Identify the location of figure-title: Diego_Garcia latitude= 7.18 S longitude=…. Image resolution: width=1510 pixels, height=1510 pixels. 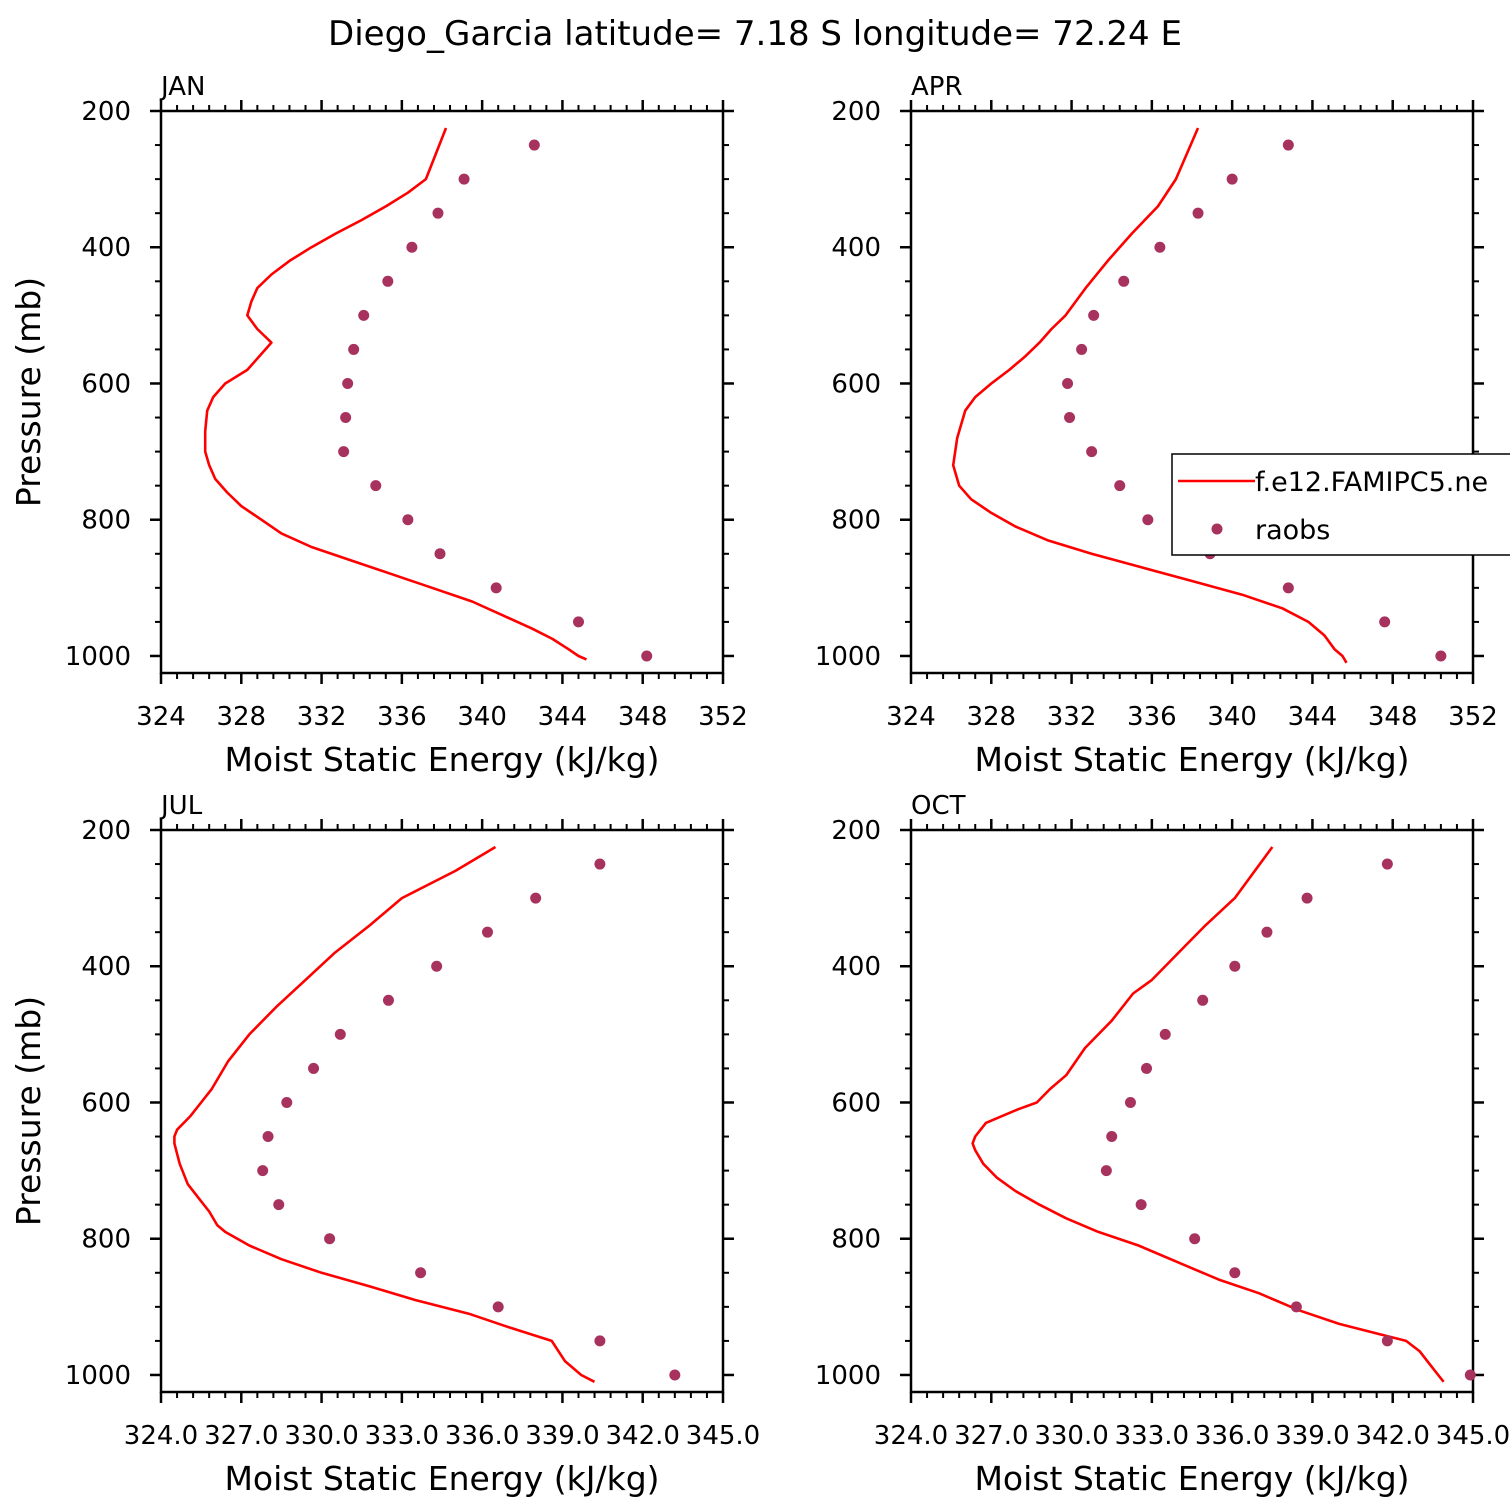
(755, 34).